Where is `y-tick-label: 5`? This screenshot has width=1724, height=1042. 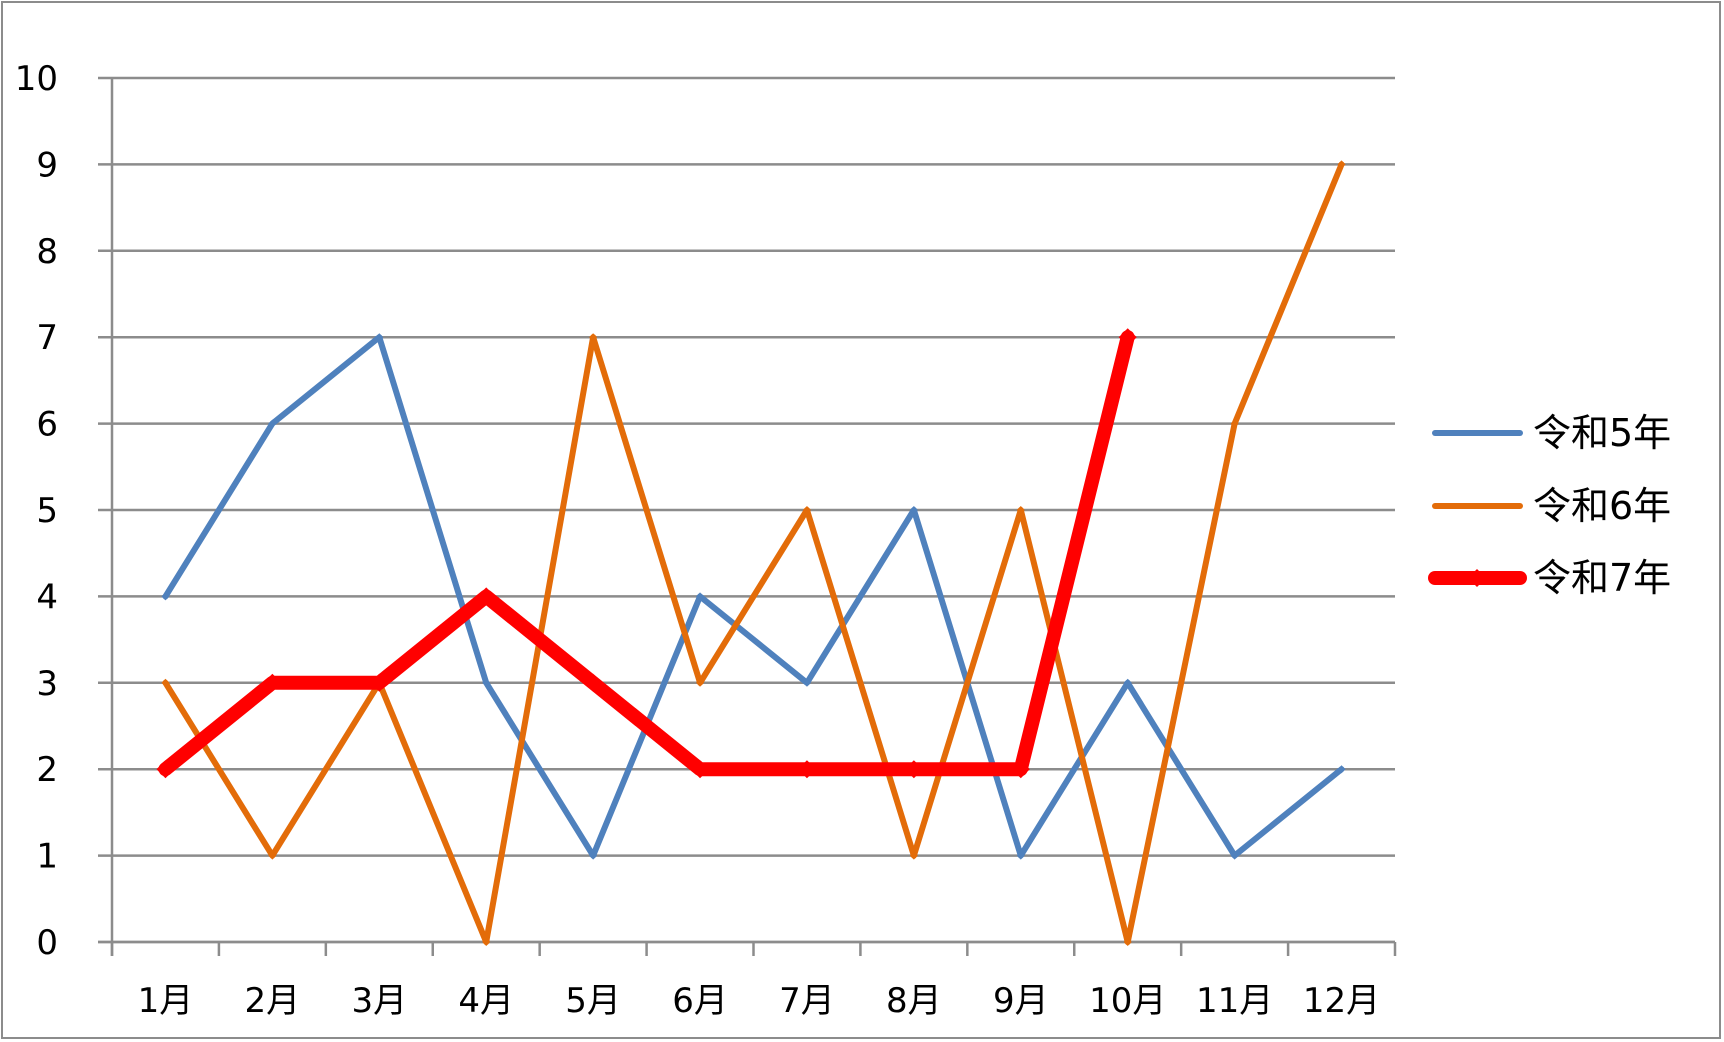 y-tick-label: 5 is located at coordinates (47, 511).